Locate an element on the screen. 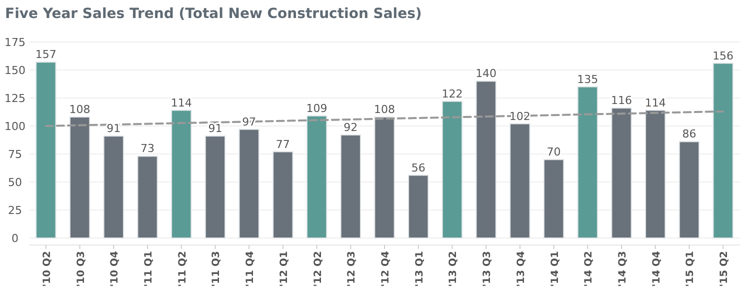  x-tick-label: '12 Q1 is located at coordinates (284, 268).